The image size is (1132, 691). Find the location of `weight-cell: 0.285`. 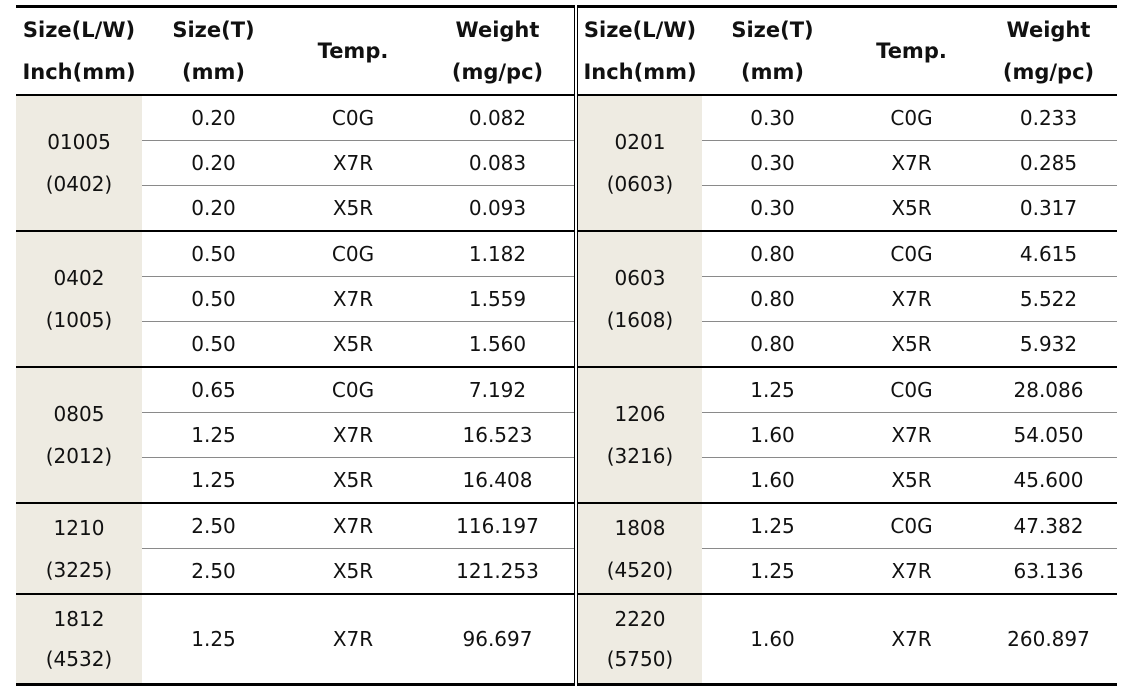

weight-cell: 0.285 is located at coordinates (1048, 163).